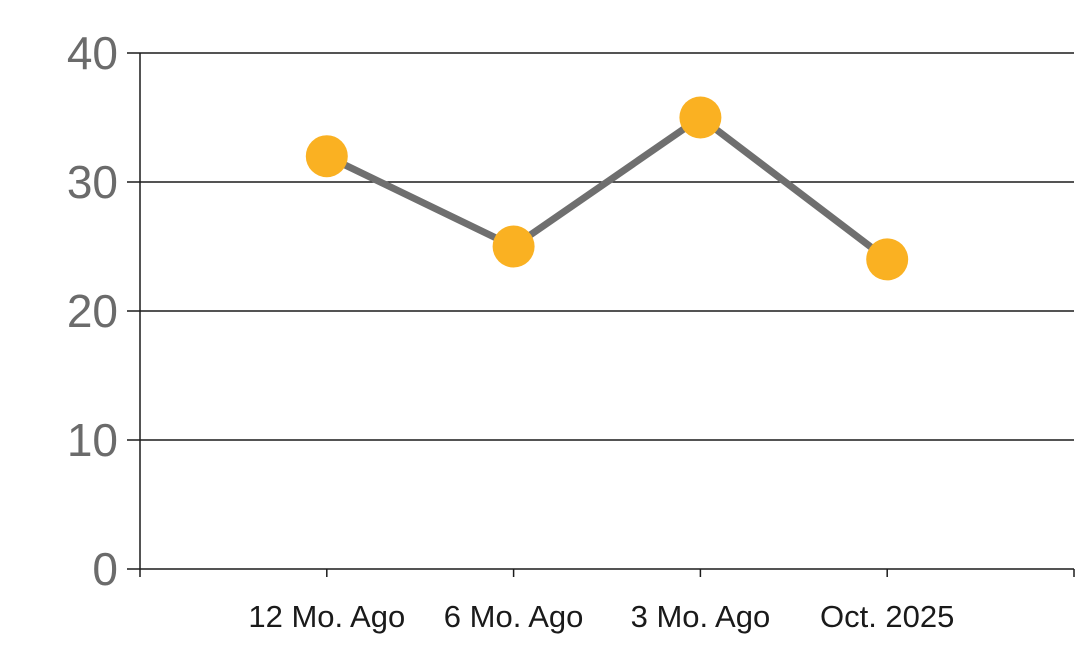 The image size is (1078, 663). What do you see at coordinates (607, 188) in the screenshot?
I see `series-line` at bounding box center [607, 188].